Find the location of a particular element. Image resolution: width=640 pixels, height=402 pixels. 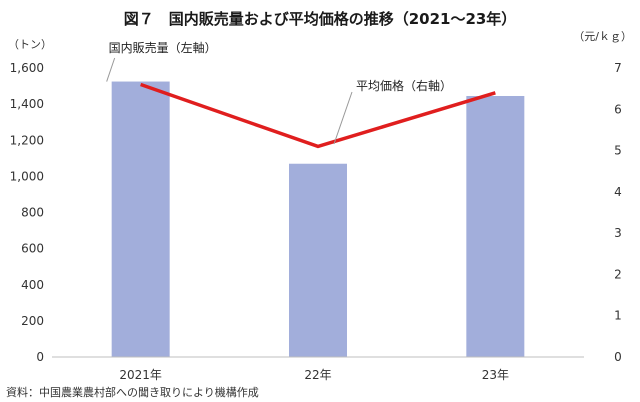

left-tick-label: 1,000 is located at coordinates (27, 176).